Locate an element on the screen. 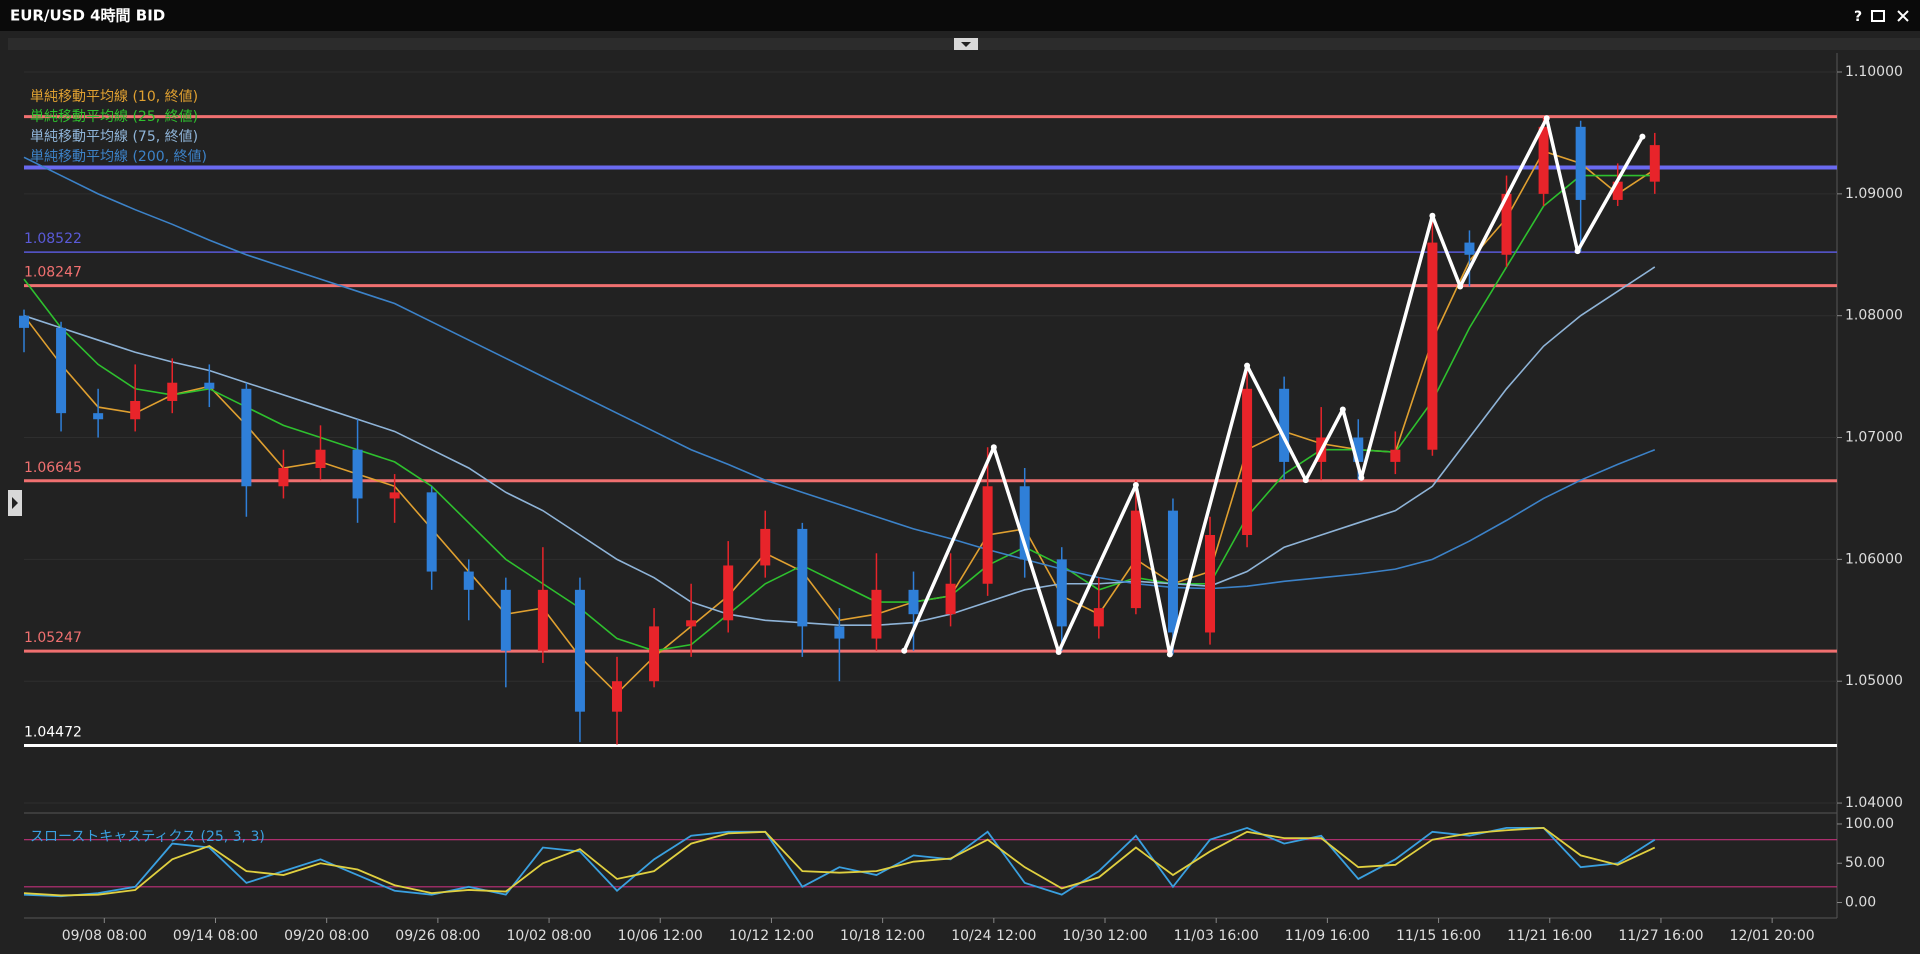 Image resolution: width=1920 pixels, height=954 pixels. x-tick-label: 09/20 08:00 is located at coordinates (326, 936).